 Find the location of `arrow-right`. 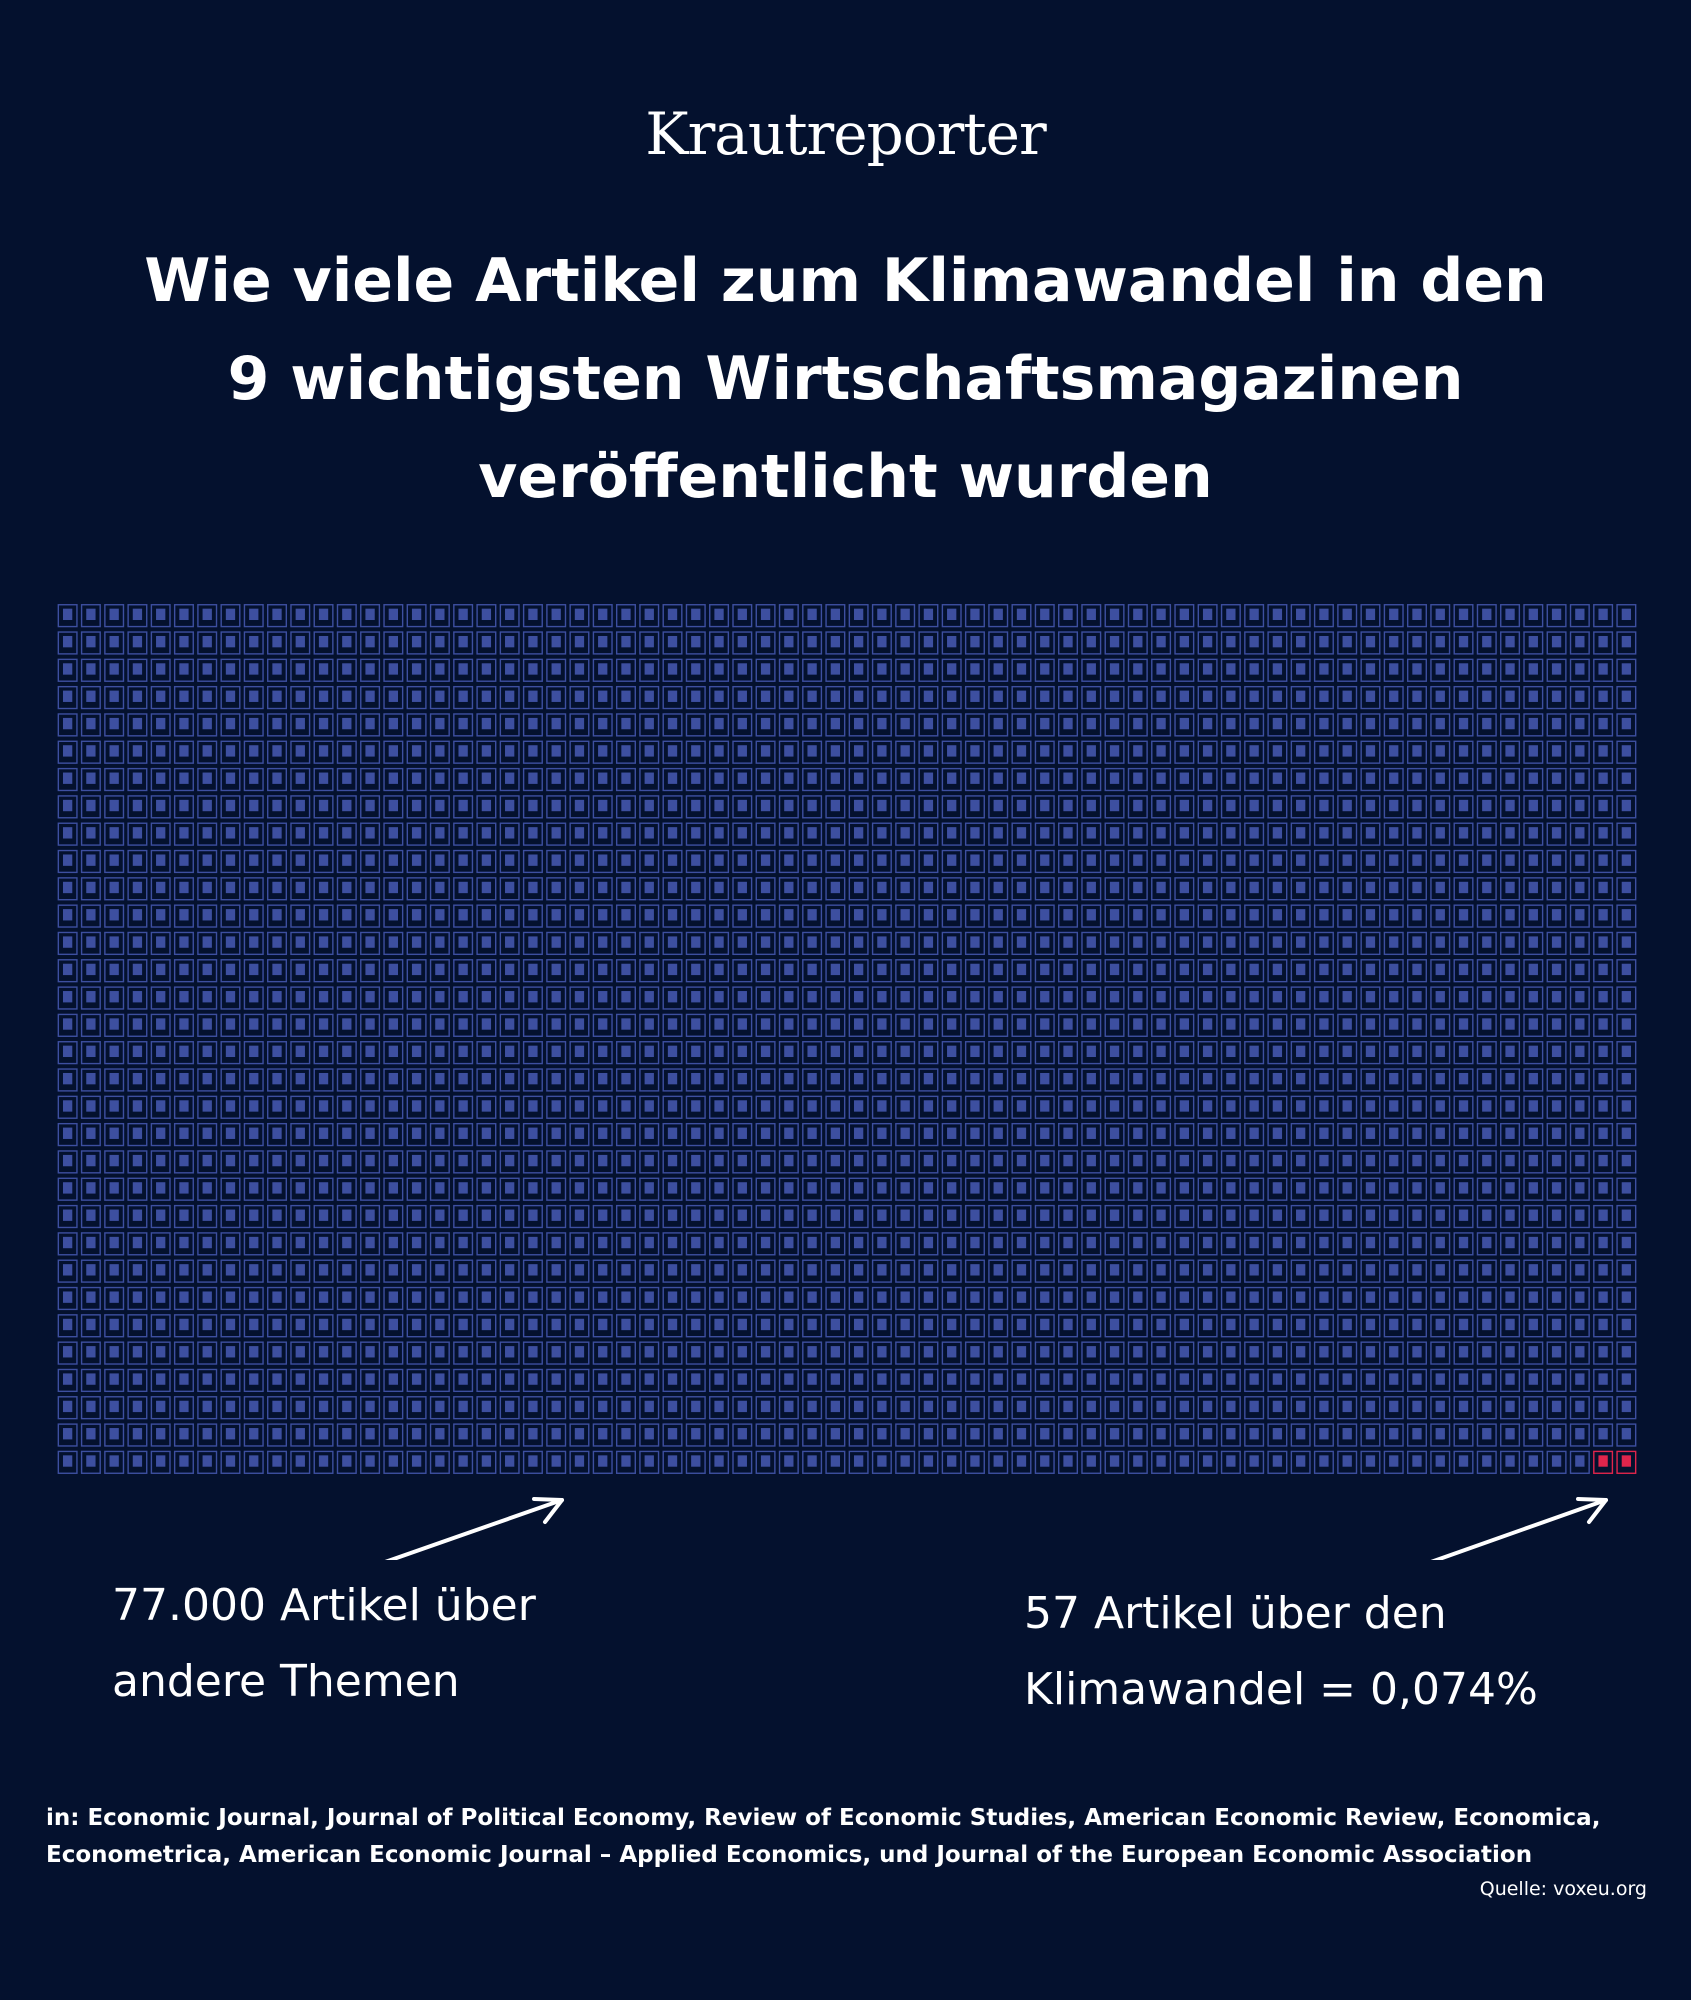

arrow-right is located at coordinates (1519, 1528).